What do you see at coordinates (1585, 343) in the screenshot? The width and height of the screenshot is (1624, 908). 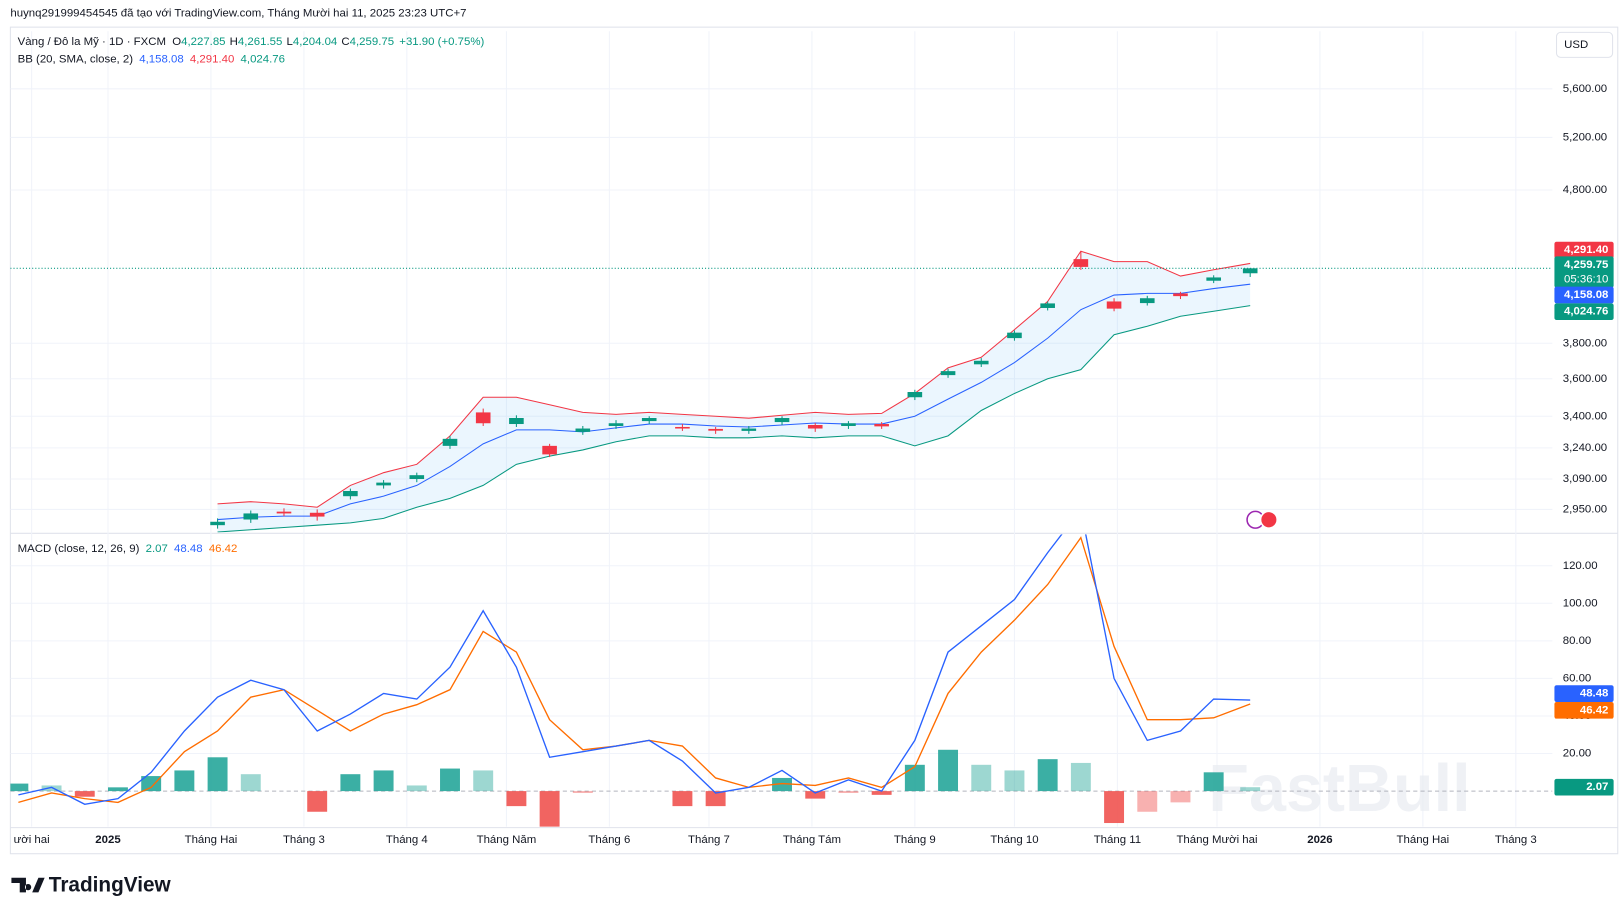 I see `y-tick-label: 3,800.00` at bounding box center [1585, 343].